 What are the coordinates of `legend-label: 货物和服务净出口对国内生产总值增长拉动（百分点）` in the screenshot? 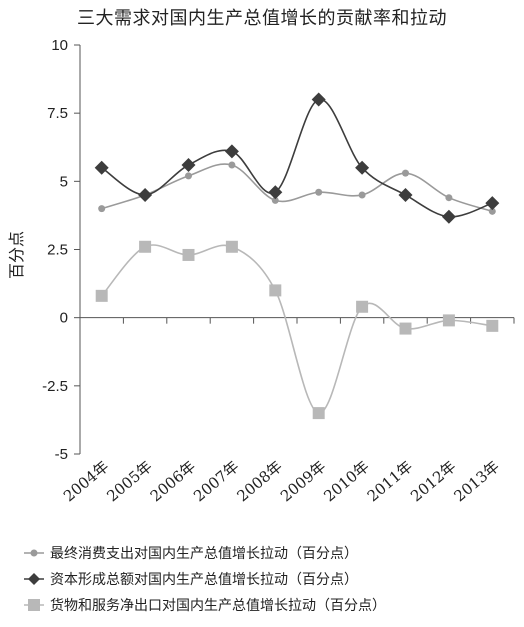 It's located at (218, 605).